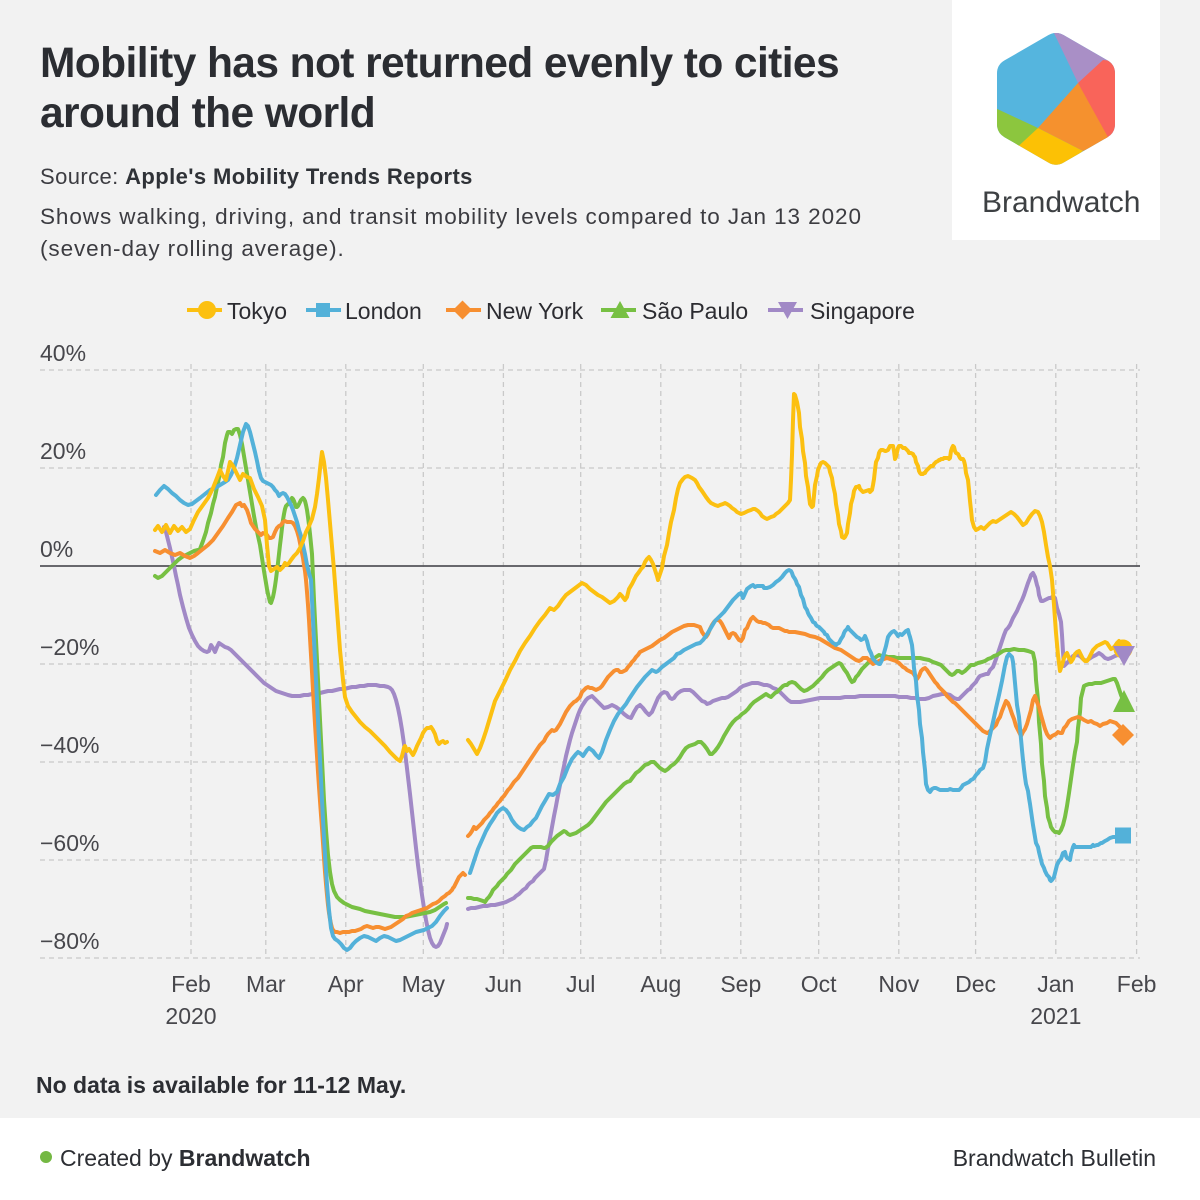 Image resolution: width=1200 pixels, height=1200 pixels. Describe the element at coordinates (56, 549) in the screenshot. I see `svg-text: 0%` at that location.